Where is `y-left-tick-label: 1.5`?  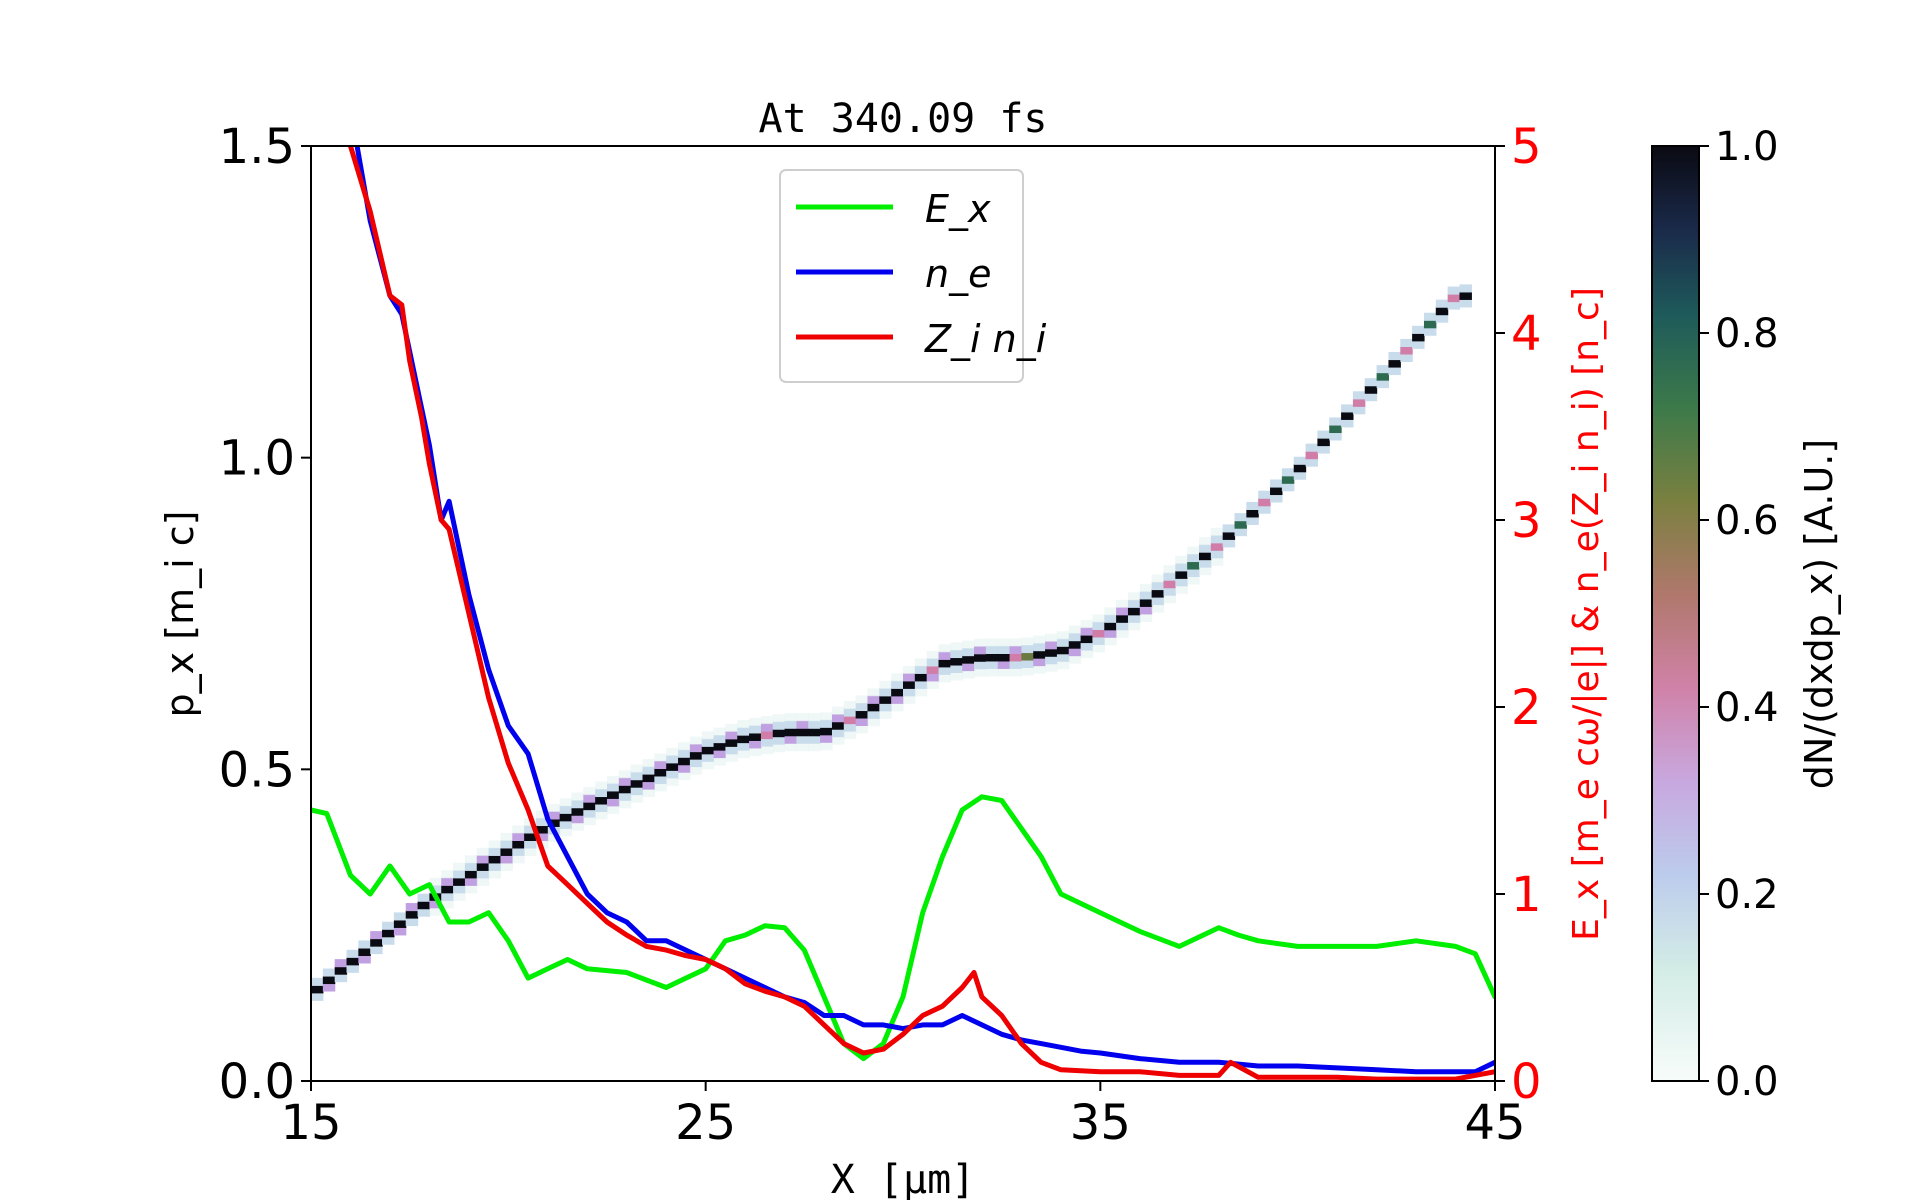 y-left-tick-label: 1.5 is located at coordinates (257, 147).